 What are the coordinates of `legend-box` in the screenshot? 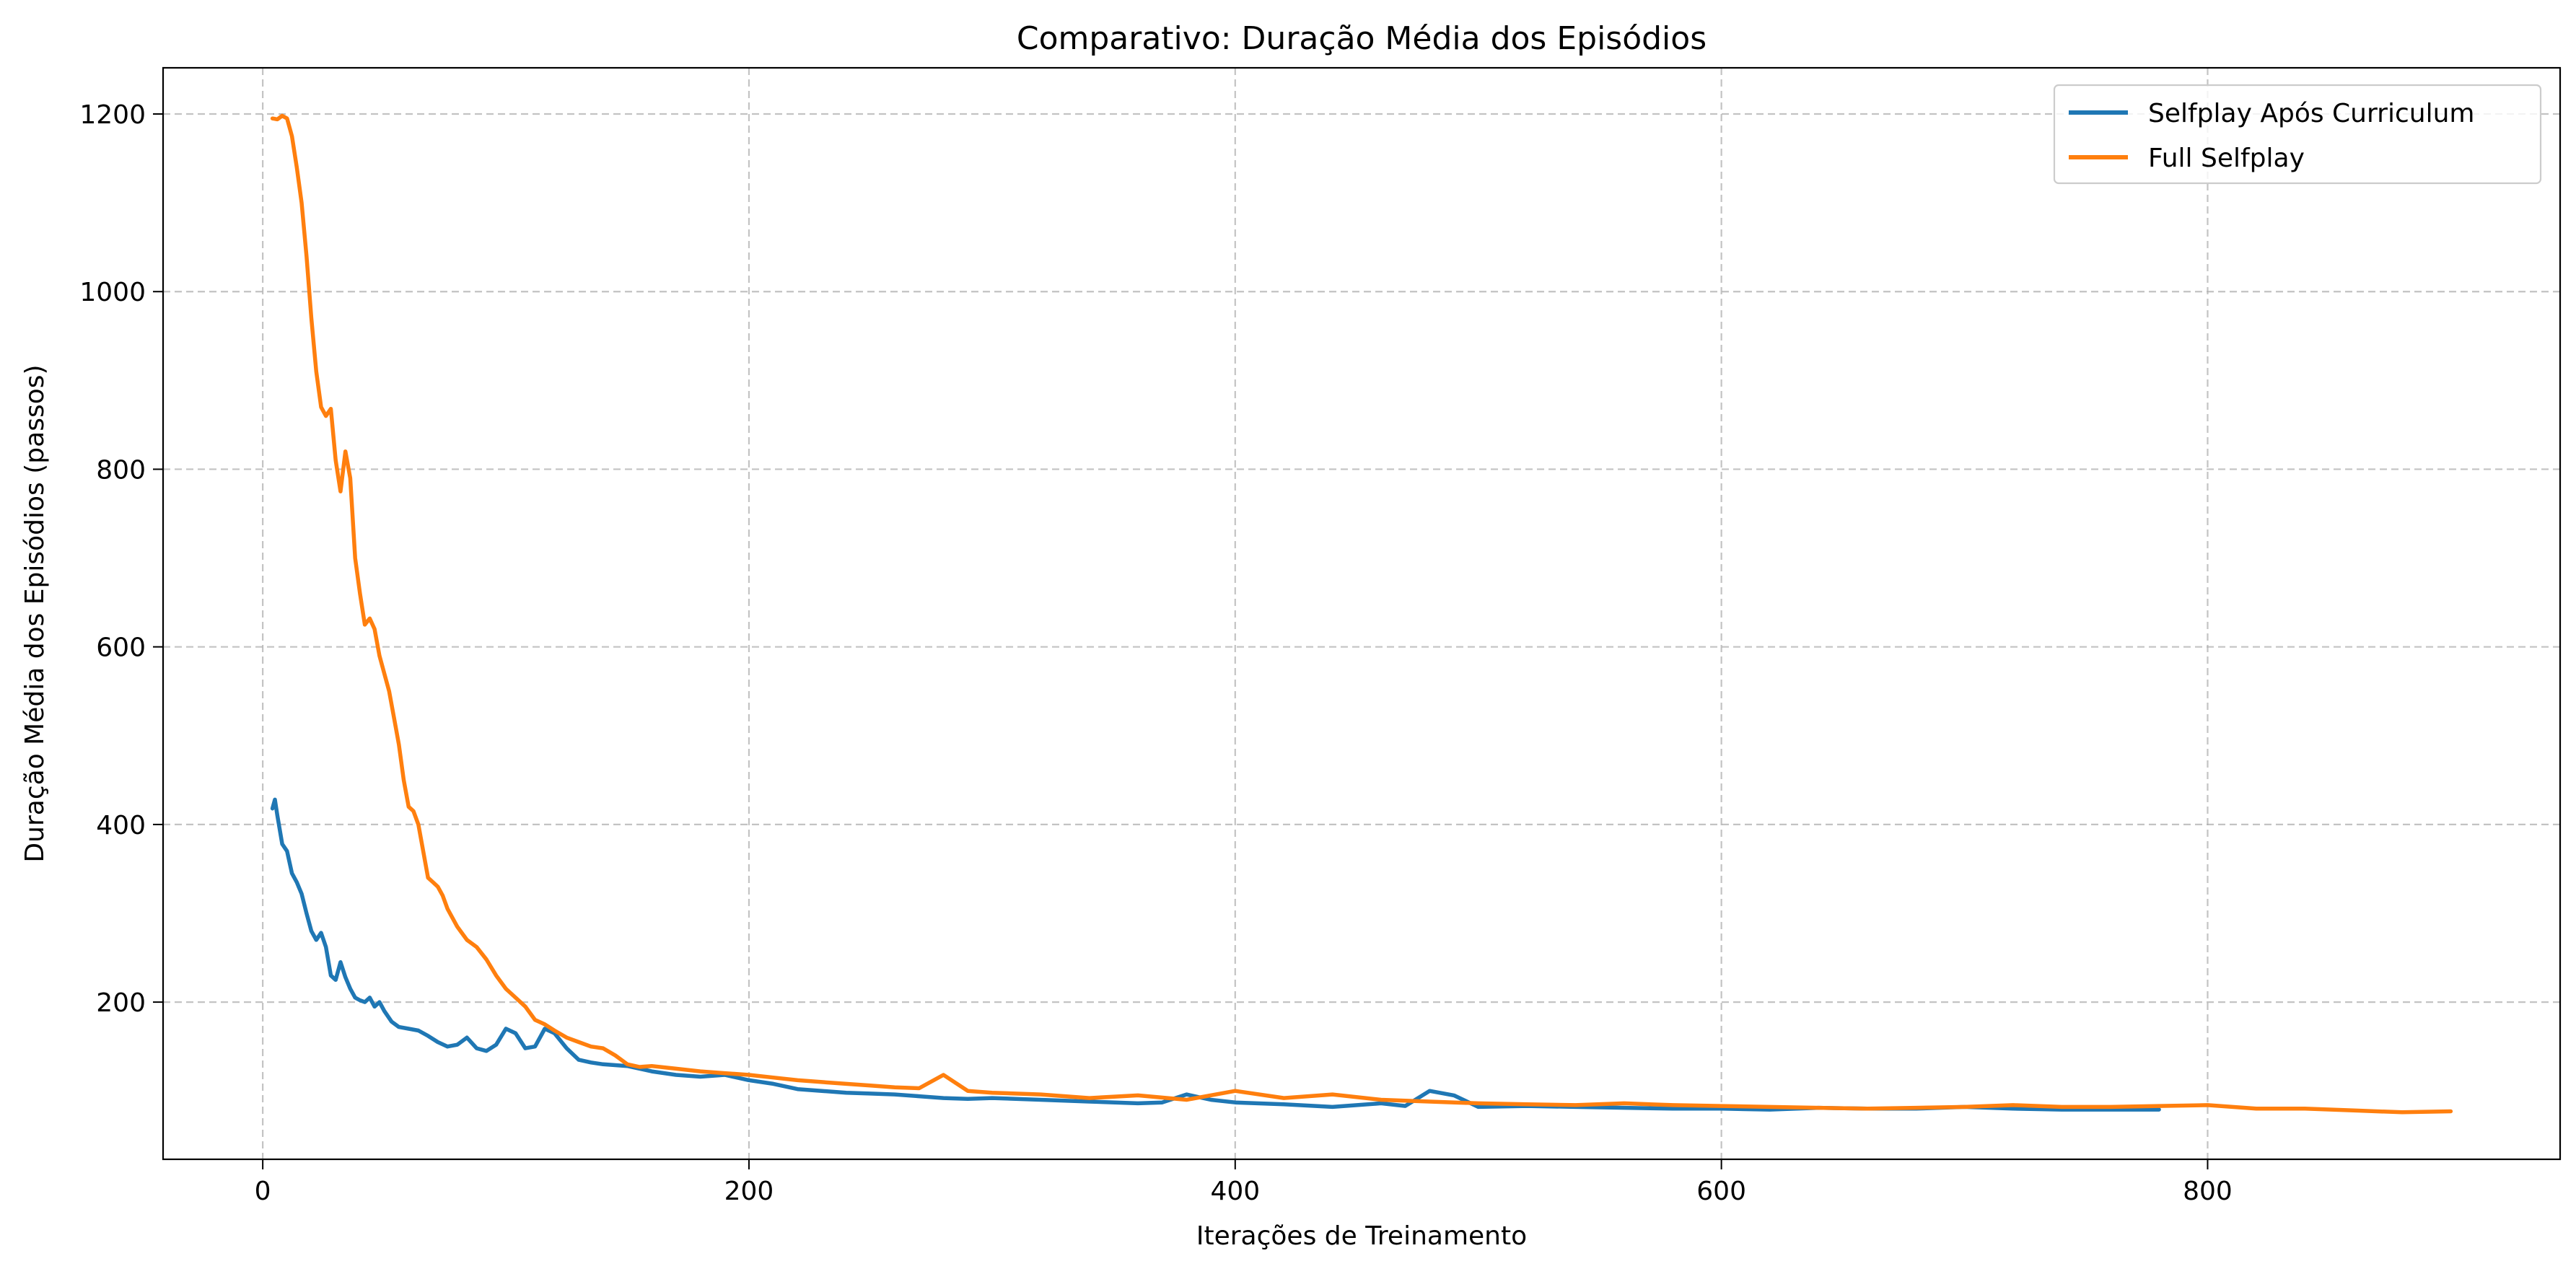 It's located at (2297, 134).